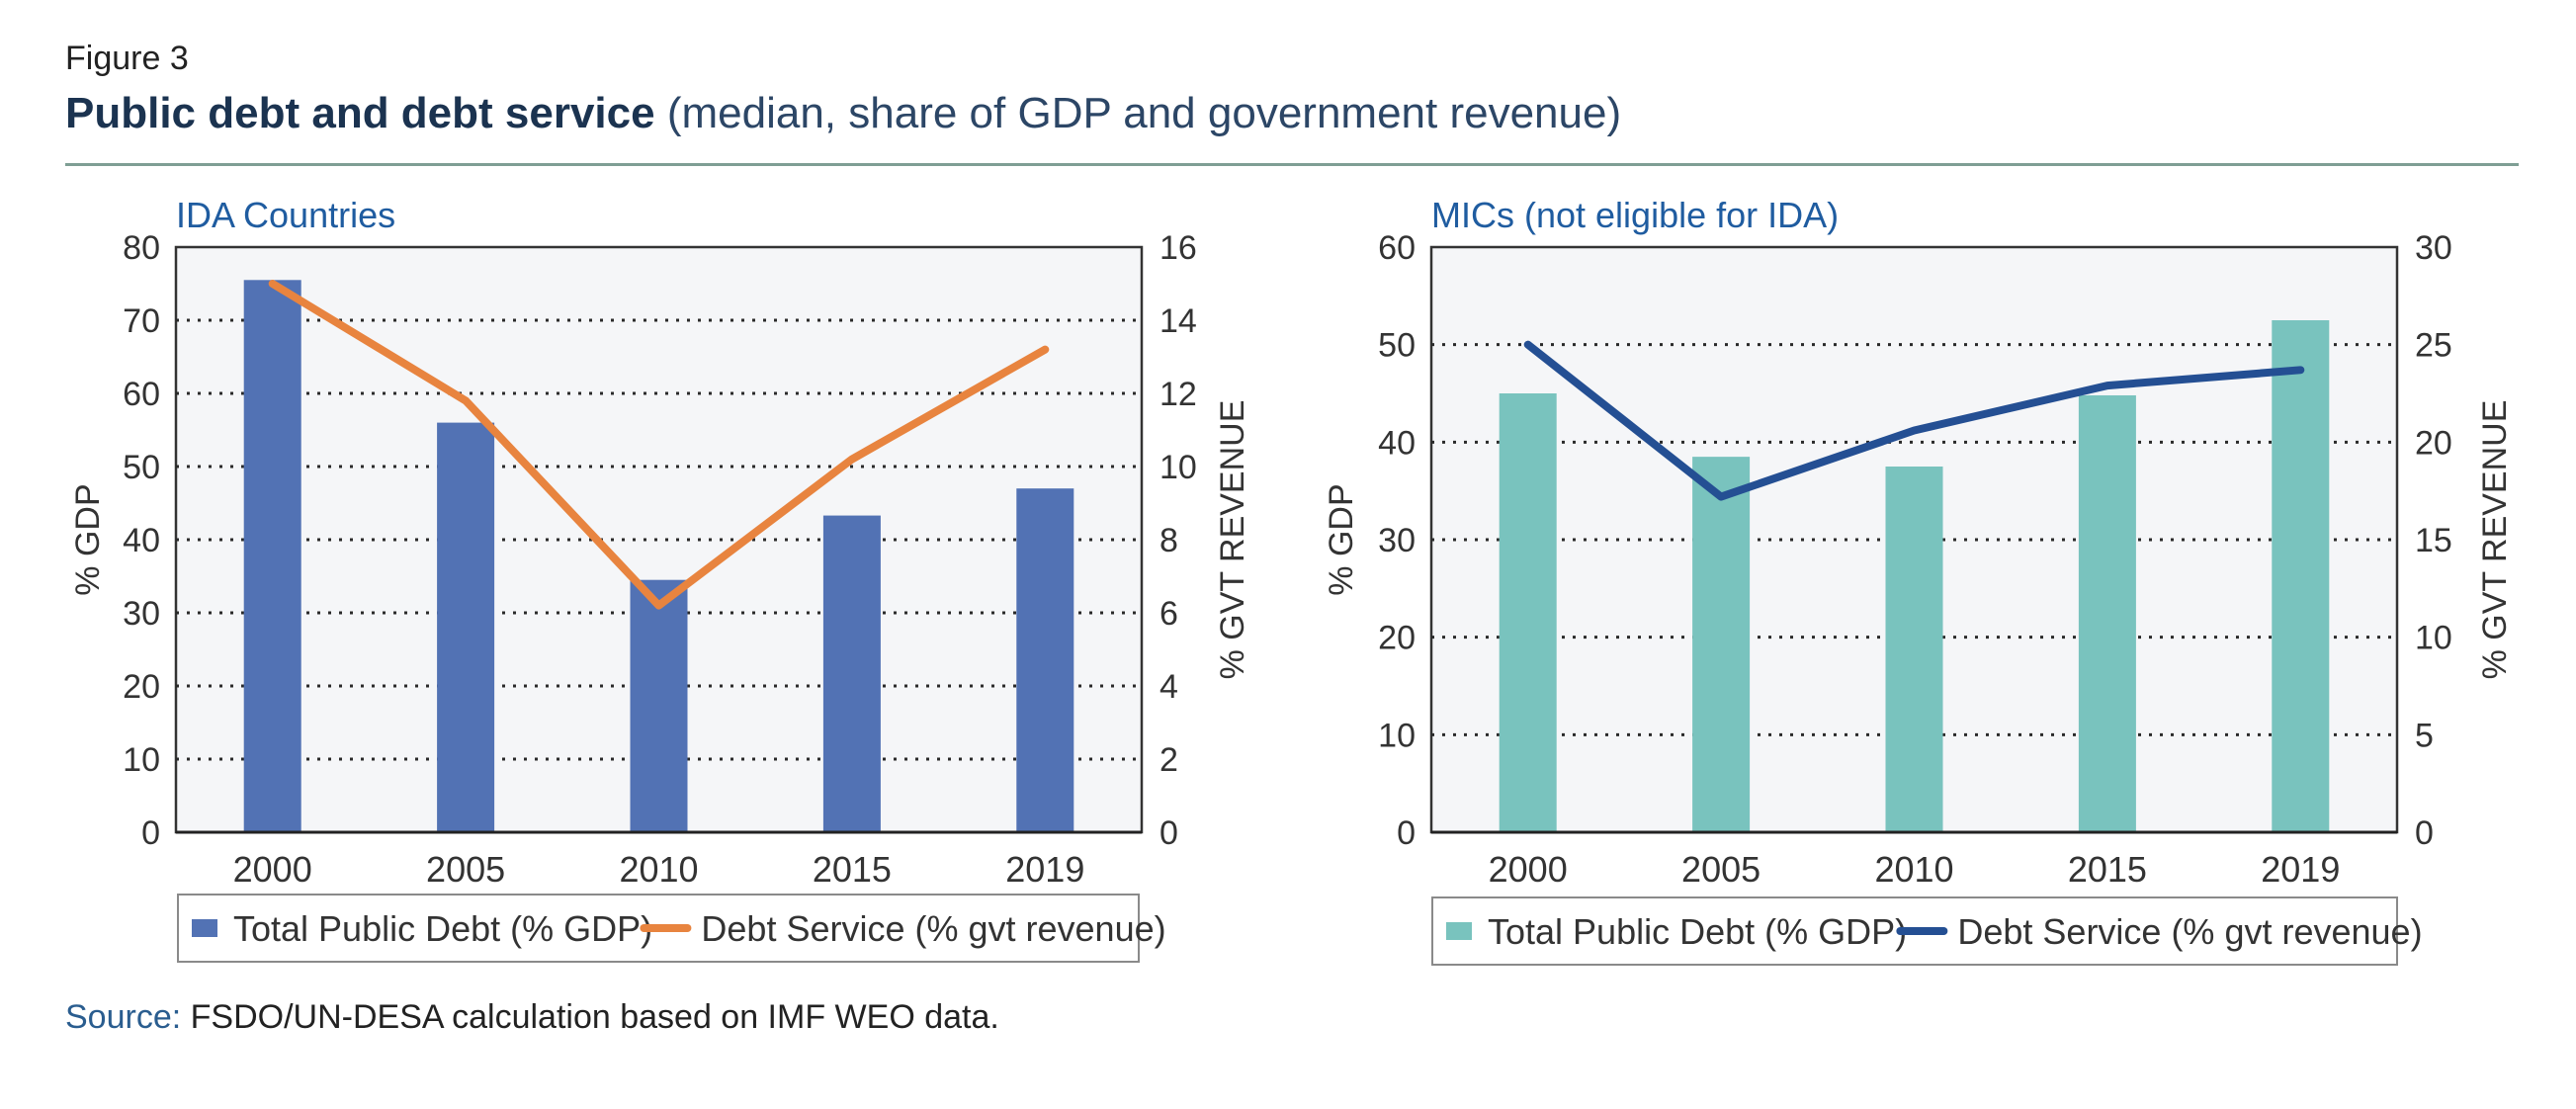 Image resolution: width=2576 pixels, height=1109 pixels. Describe the element at coordinates (204, 928) in the screenshot. I see `chart1-legend-bar-swatch` at that location.